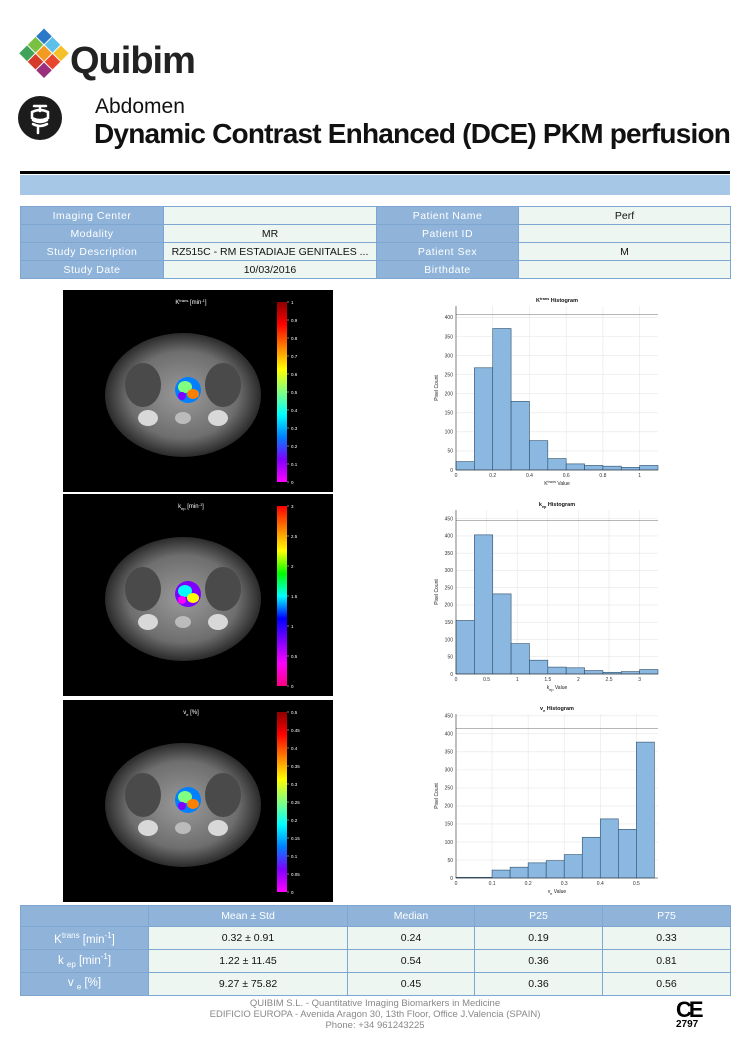 This screenshot has height=1061, width=750. Describe the element at coordinates (447, 233) in the screenshot. I see `info-label: Patient ID` at that location.